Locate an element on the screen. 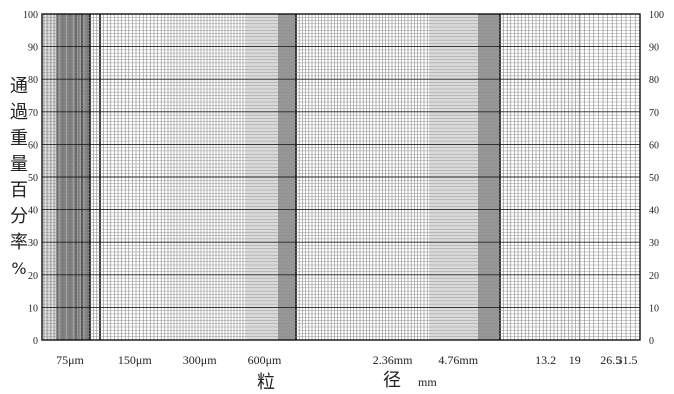  y-tick-label-left: 90 is located at coordinates (33, 48).